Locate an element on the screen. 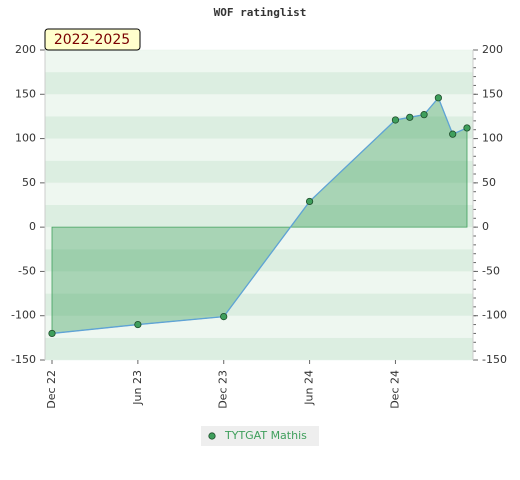 This screenshot has width=520, height=480. y2-tick-label: 200 is located at coordinates (492, 49).